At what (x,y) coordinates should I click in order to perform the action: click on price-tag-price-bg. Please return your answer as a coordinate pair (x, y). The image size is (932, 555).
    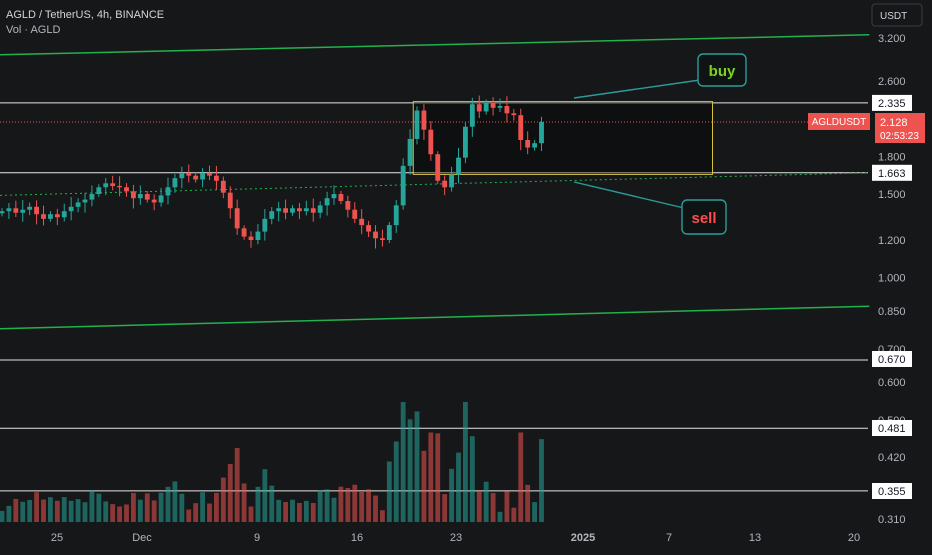
    Looking at the image, I should click on (900, 128).